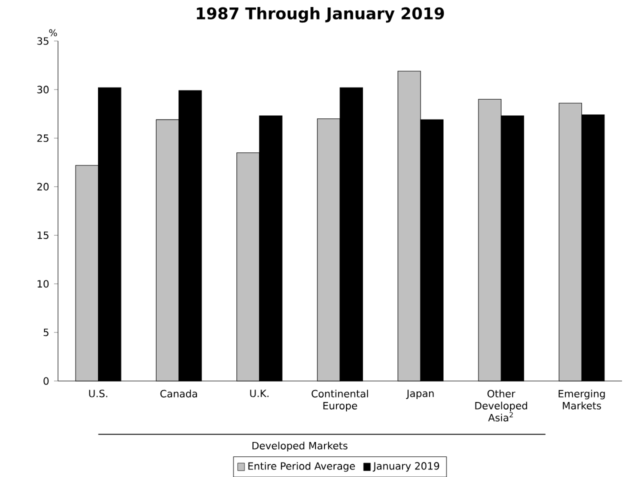 The height and width of the screenshot is (477, 638). I want to click on x-tick-label: U.K., so click(259, 394).